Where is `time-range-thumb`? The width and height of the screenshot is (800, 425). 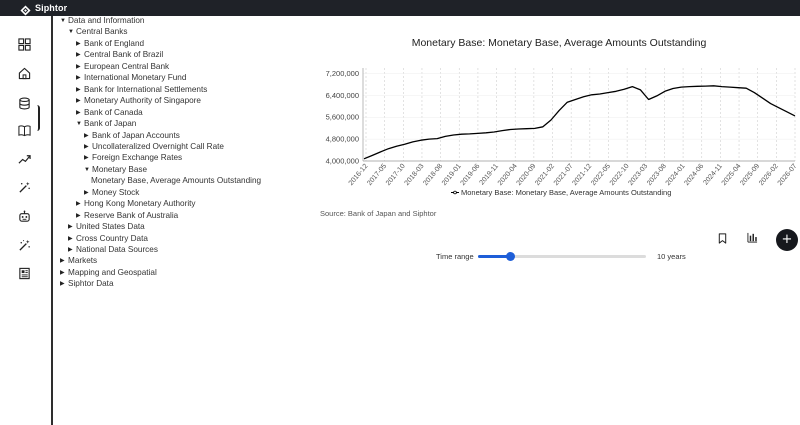 time-range-thumb is located at coordinates (510, 256).